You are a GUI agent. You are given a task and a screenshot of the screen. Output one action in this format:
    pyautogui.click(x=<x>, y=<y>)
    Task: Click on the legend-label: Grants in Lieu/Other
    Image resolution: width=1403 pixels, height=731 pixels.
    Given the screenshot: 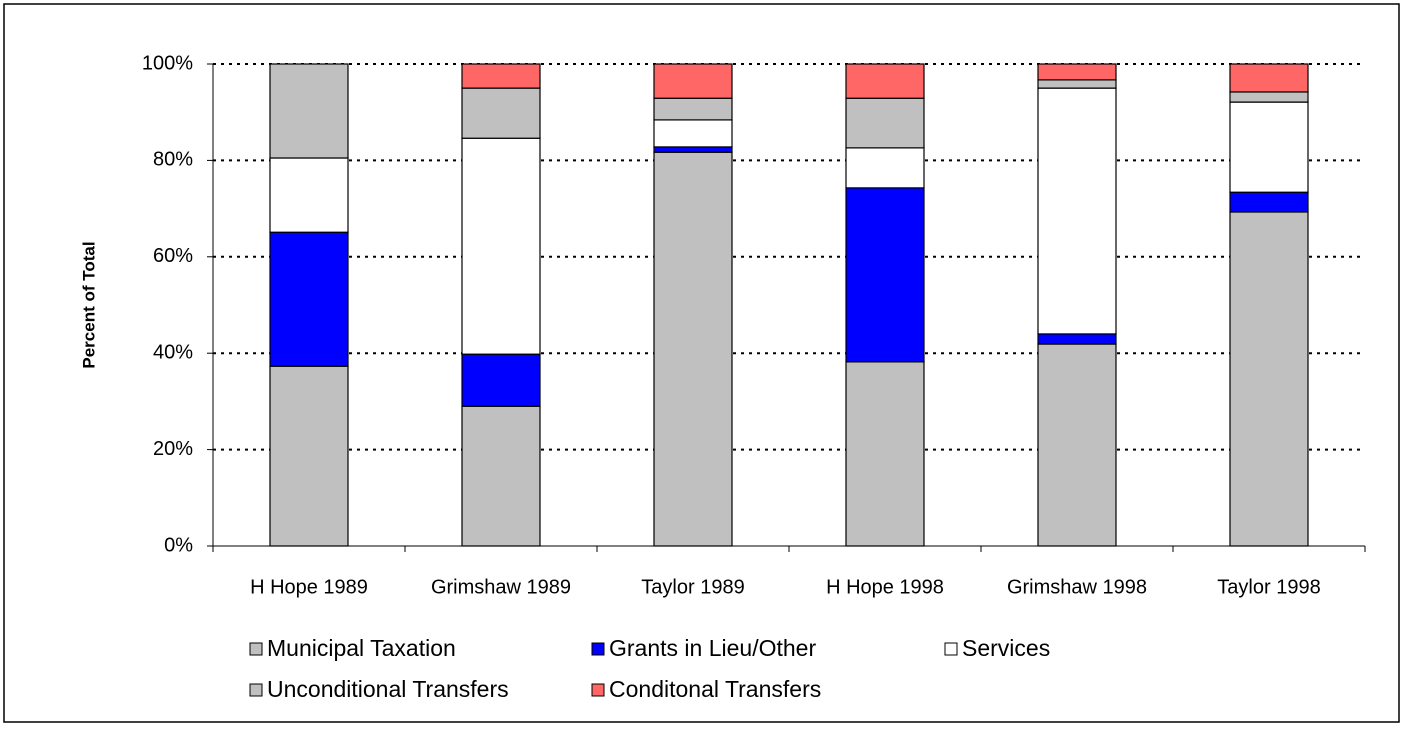 What is the action you would take?
    pyautogui.click(x=712, y=648)
    